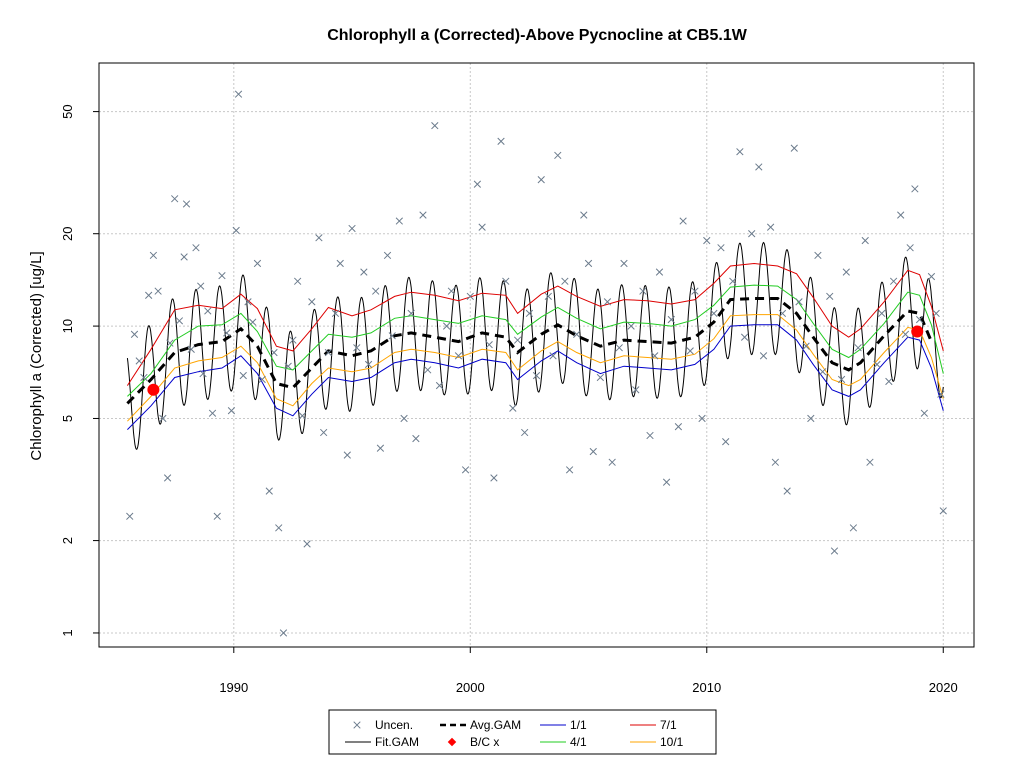 Image resolution: width=1024 pixels, height=768 pixels. What do you see at coordinates (672, 742) in the screenshot?
I see `legend-label: 10/1` at bounding box center [672, 742].